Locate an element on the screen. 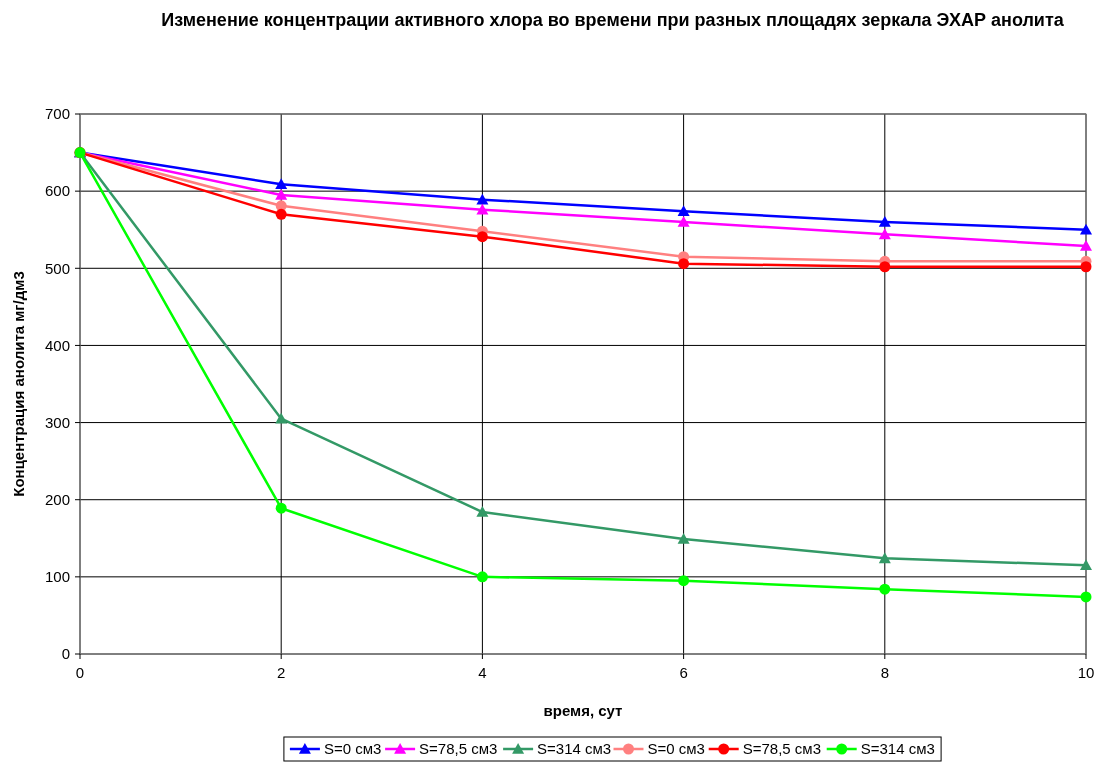 Image resolution: width=1105 pixels, height=763 pixels. x-tick-label: 10 is located at coordinates (1086, 672).